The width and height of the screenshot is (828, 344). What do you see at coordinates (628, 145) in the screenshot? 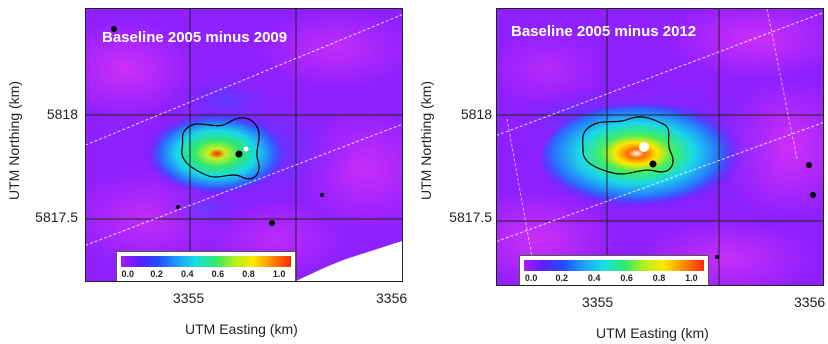
I see `right-contour` at bounding box center [628, 145].